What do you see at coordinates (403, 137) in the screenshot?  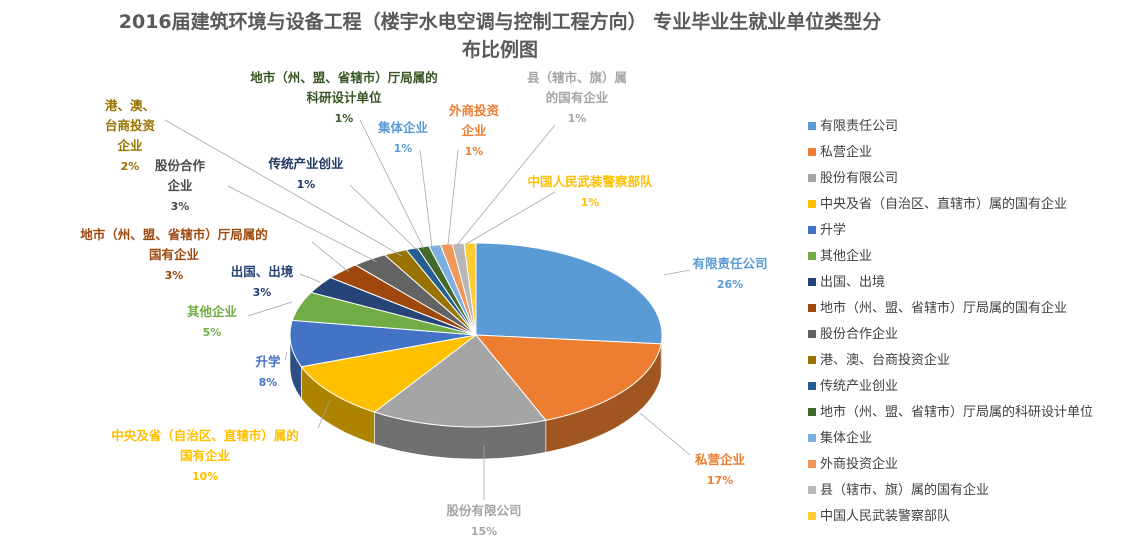 I see `data-label-12: 集体企业 1%` at bounding box center [403, 137].